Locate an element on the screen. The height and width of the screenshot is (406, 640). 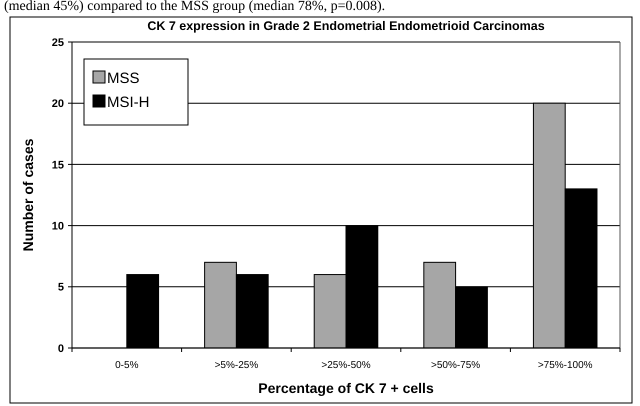
y-tick-label: 0 is located at coordinates (61, 348).